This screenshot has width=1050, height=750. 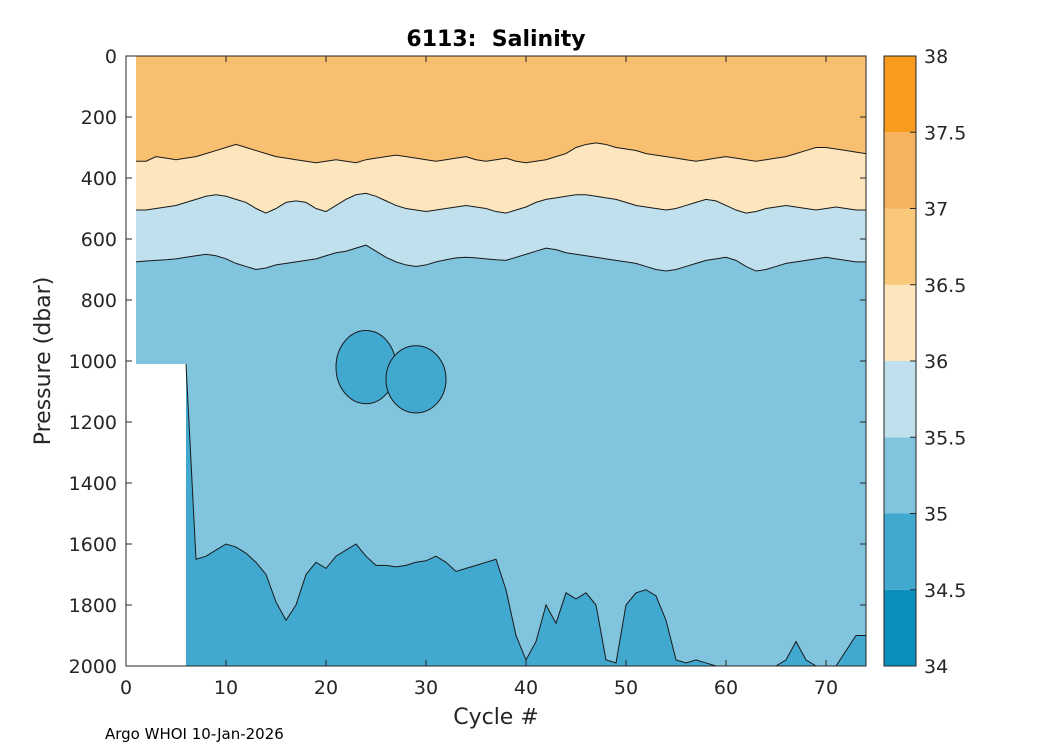 What do you see at coordinates (945, 286) in the screenshot?
I see `colorbar-label: 36.5` at bounding box center [945, 286].